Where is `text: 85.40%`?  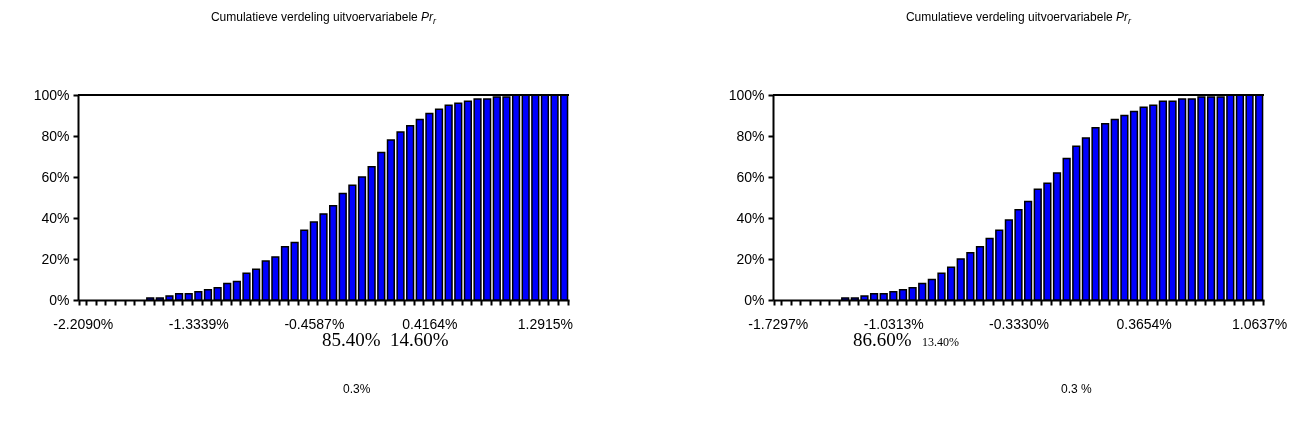
text: 85.40% is located at coordinates (351, 340).